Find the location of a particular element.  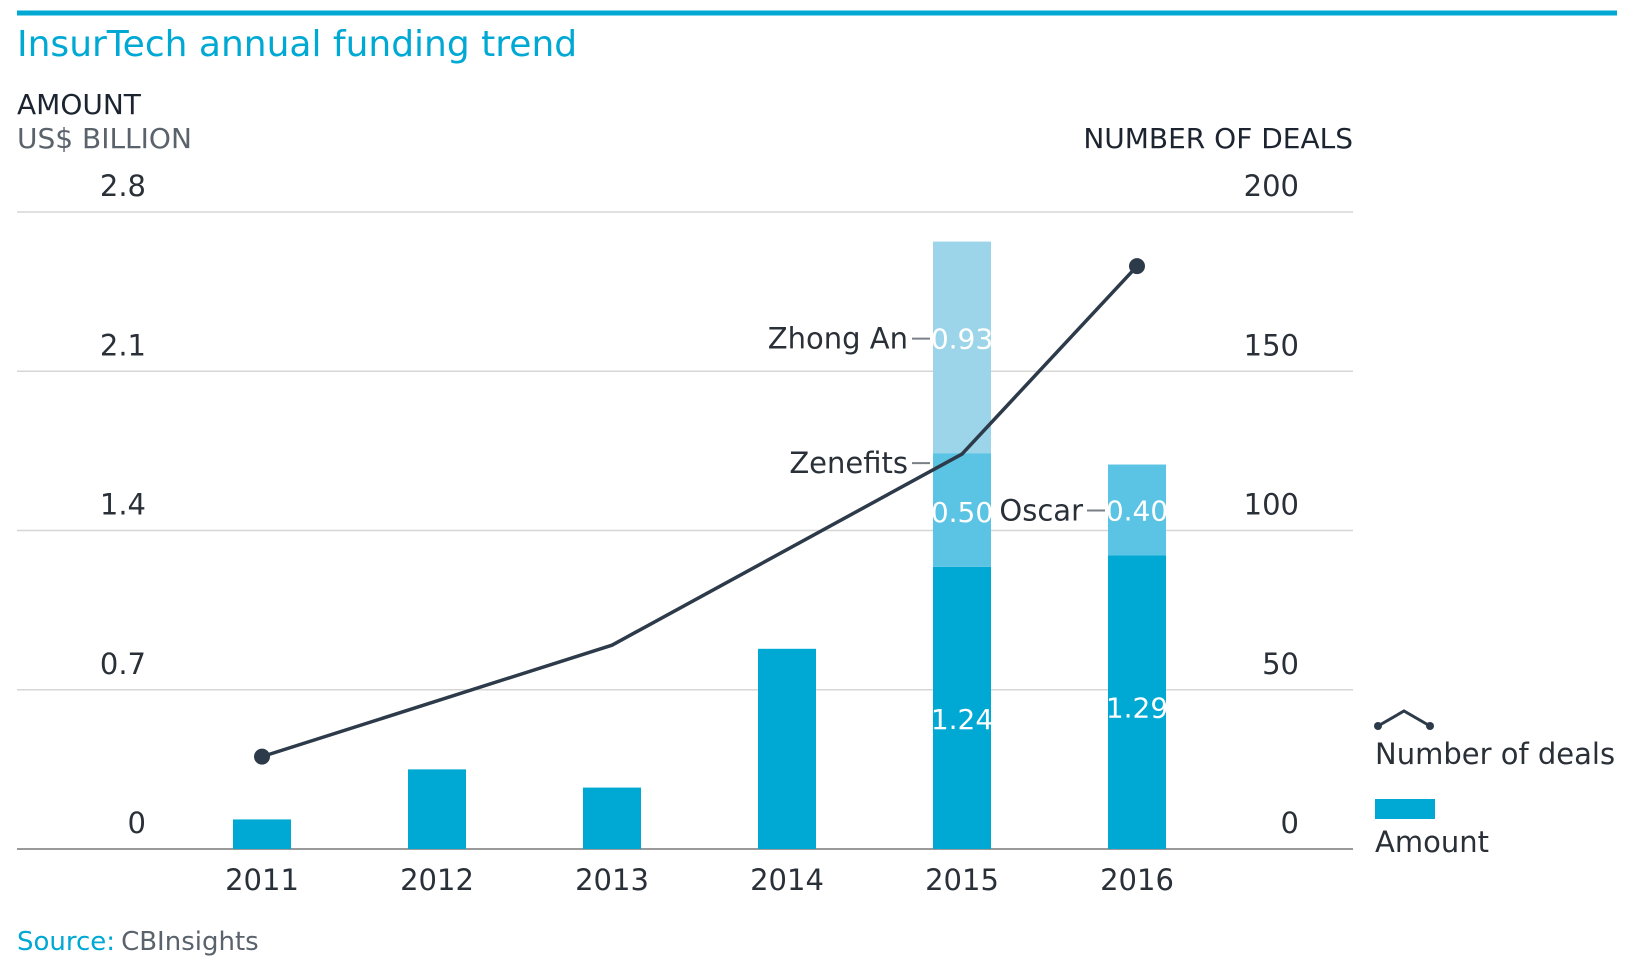

x-tick-label: 2014 is located at coordinates (787, 880).